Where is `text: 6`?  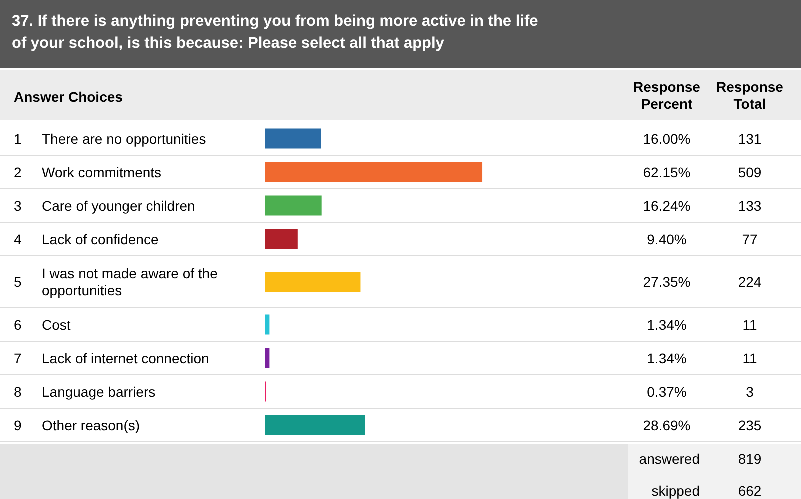
text: 6 is located at coordinates (18, 324).